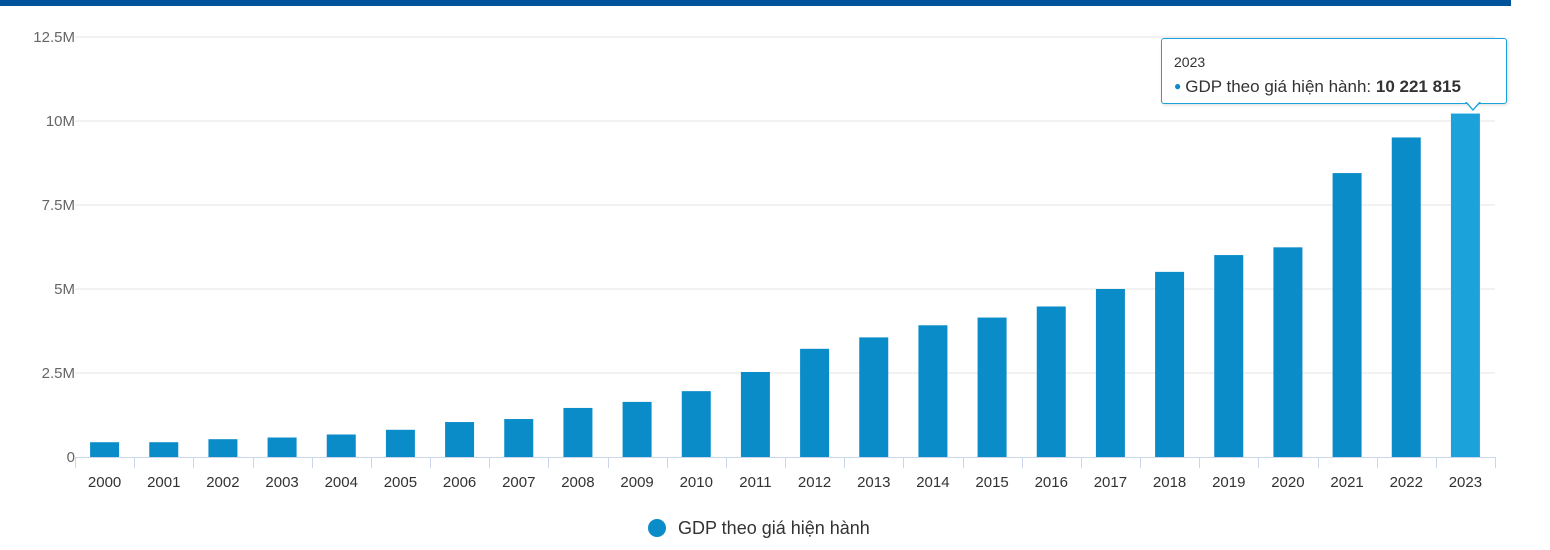  Describe the element at coordinates (1465, 482) in the screenshot. I see `x-tick-label: 2023` at that location.